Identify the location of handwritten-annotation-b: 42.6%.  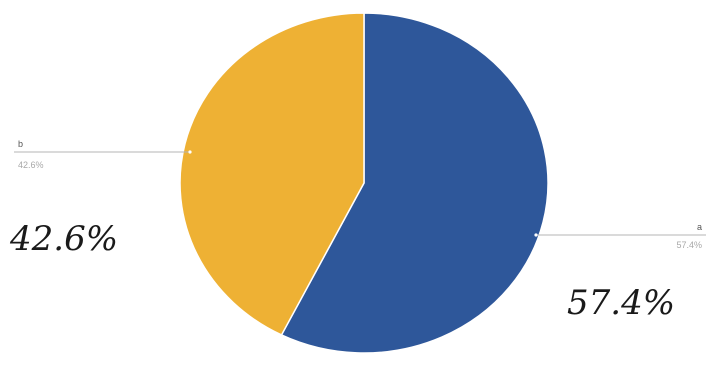
(63, 239).